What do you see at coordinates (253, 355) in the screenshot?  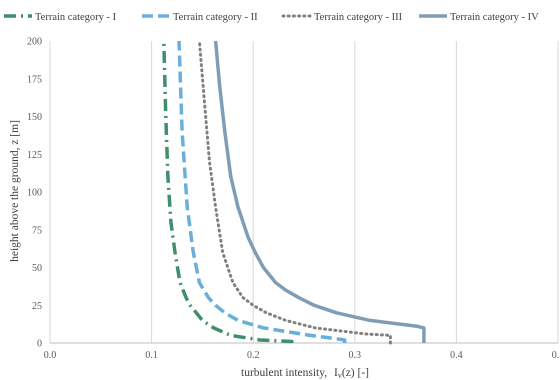 I see `x-tick-label-2: 0.2` at bounding box center [253, 355].